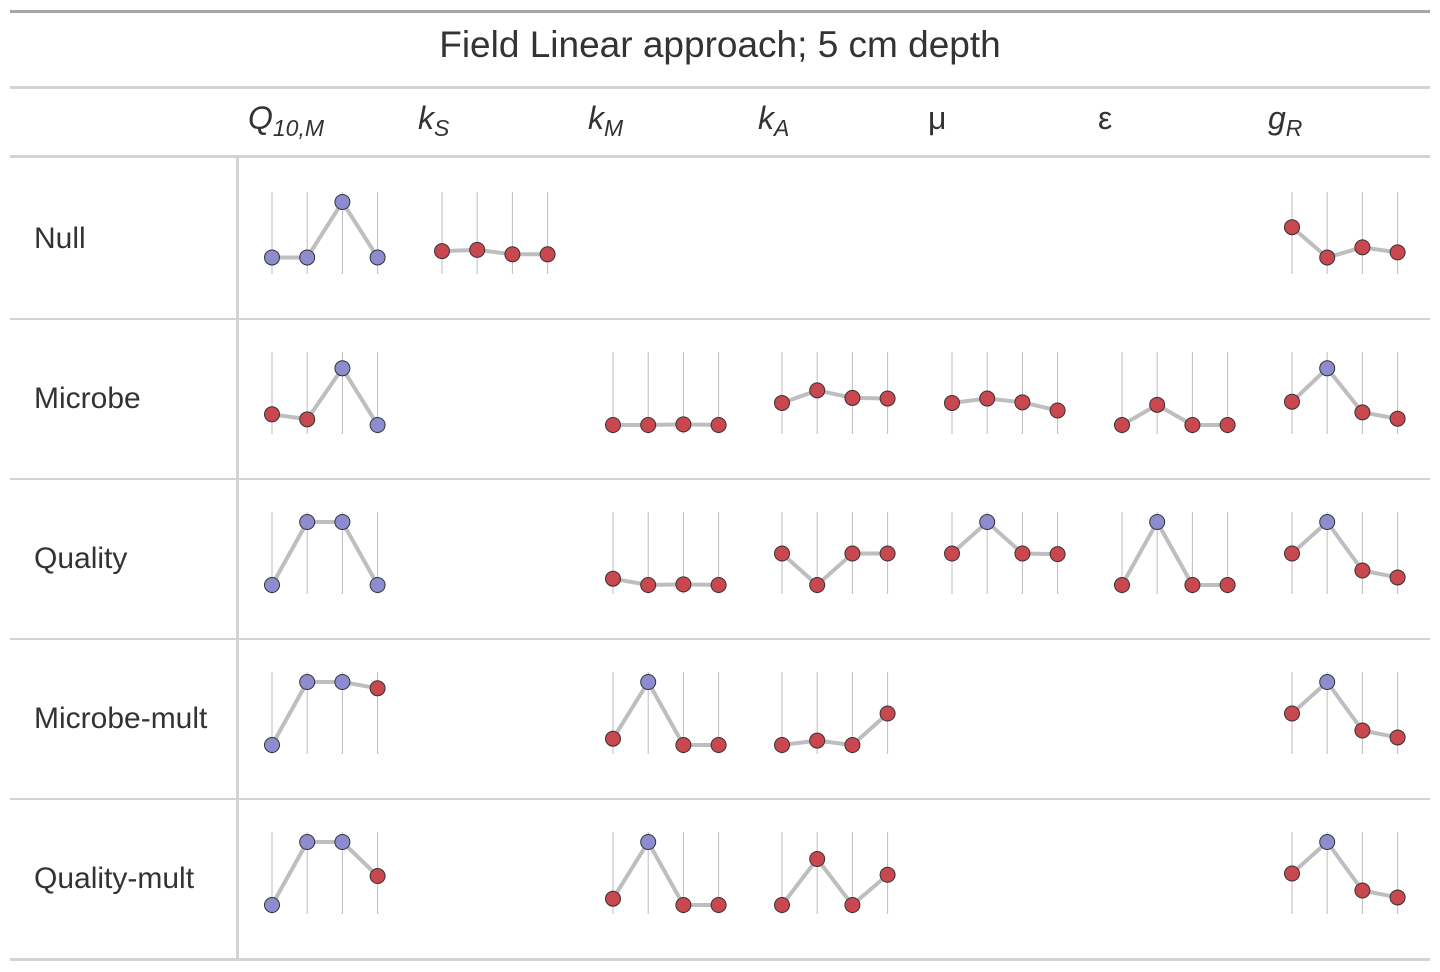 The width and height of the screenshot is (1440, 972). Describe the element at coordinates (720, 44) in the screenshot. I see `table-title: Field Linear approach; 5 cm depth` at that location.